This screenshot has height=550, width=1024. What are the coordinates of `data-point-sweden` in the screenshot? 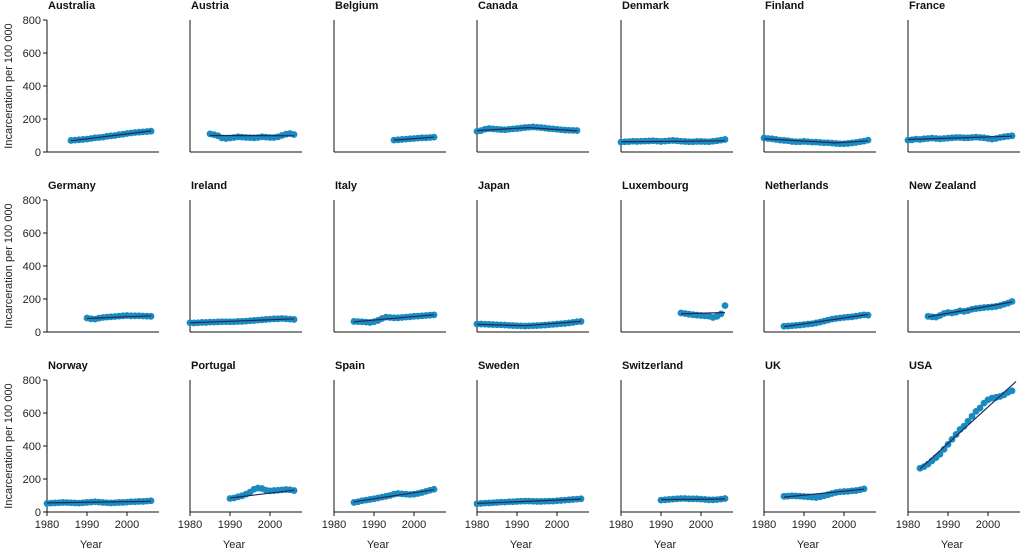 It's located at (581, 499).